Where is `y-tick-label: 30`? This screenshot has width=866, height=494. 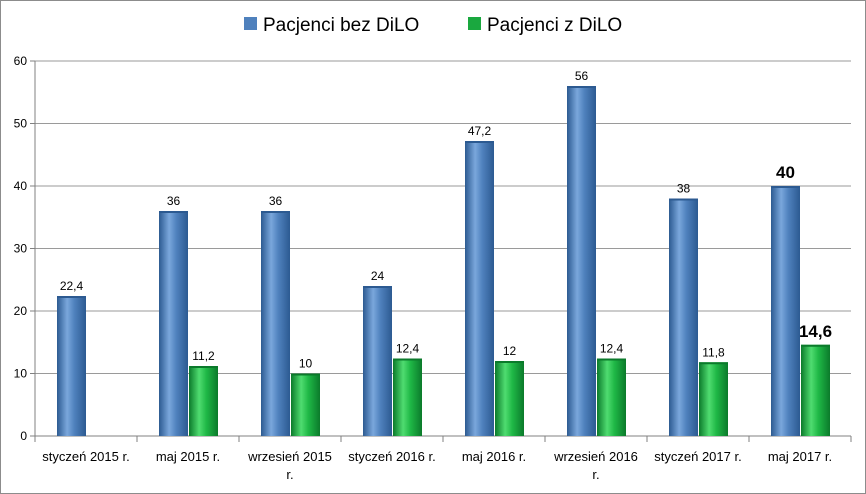
y-tick-label: 30 is located at coordinates (21, 249).